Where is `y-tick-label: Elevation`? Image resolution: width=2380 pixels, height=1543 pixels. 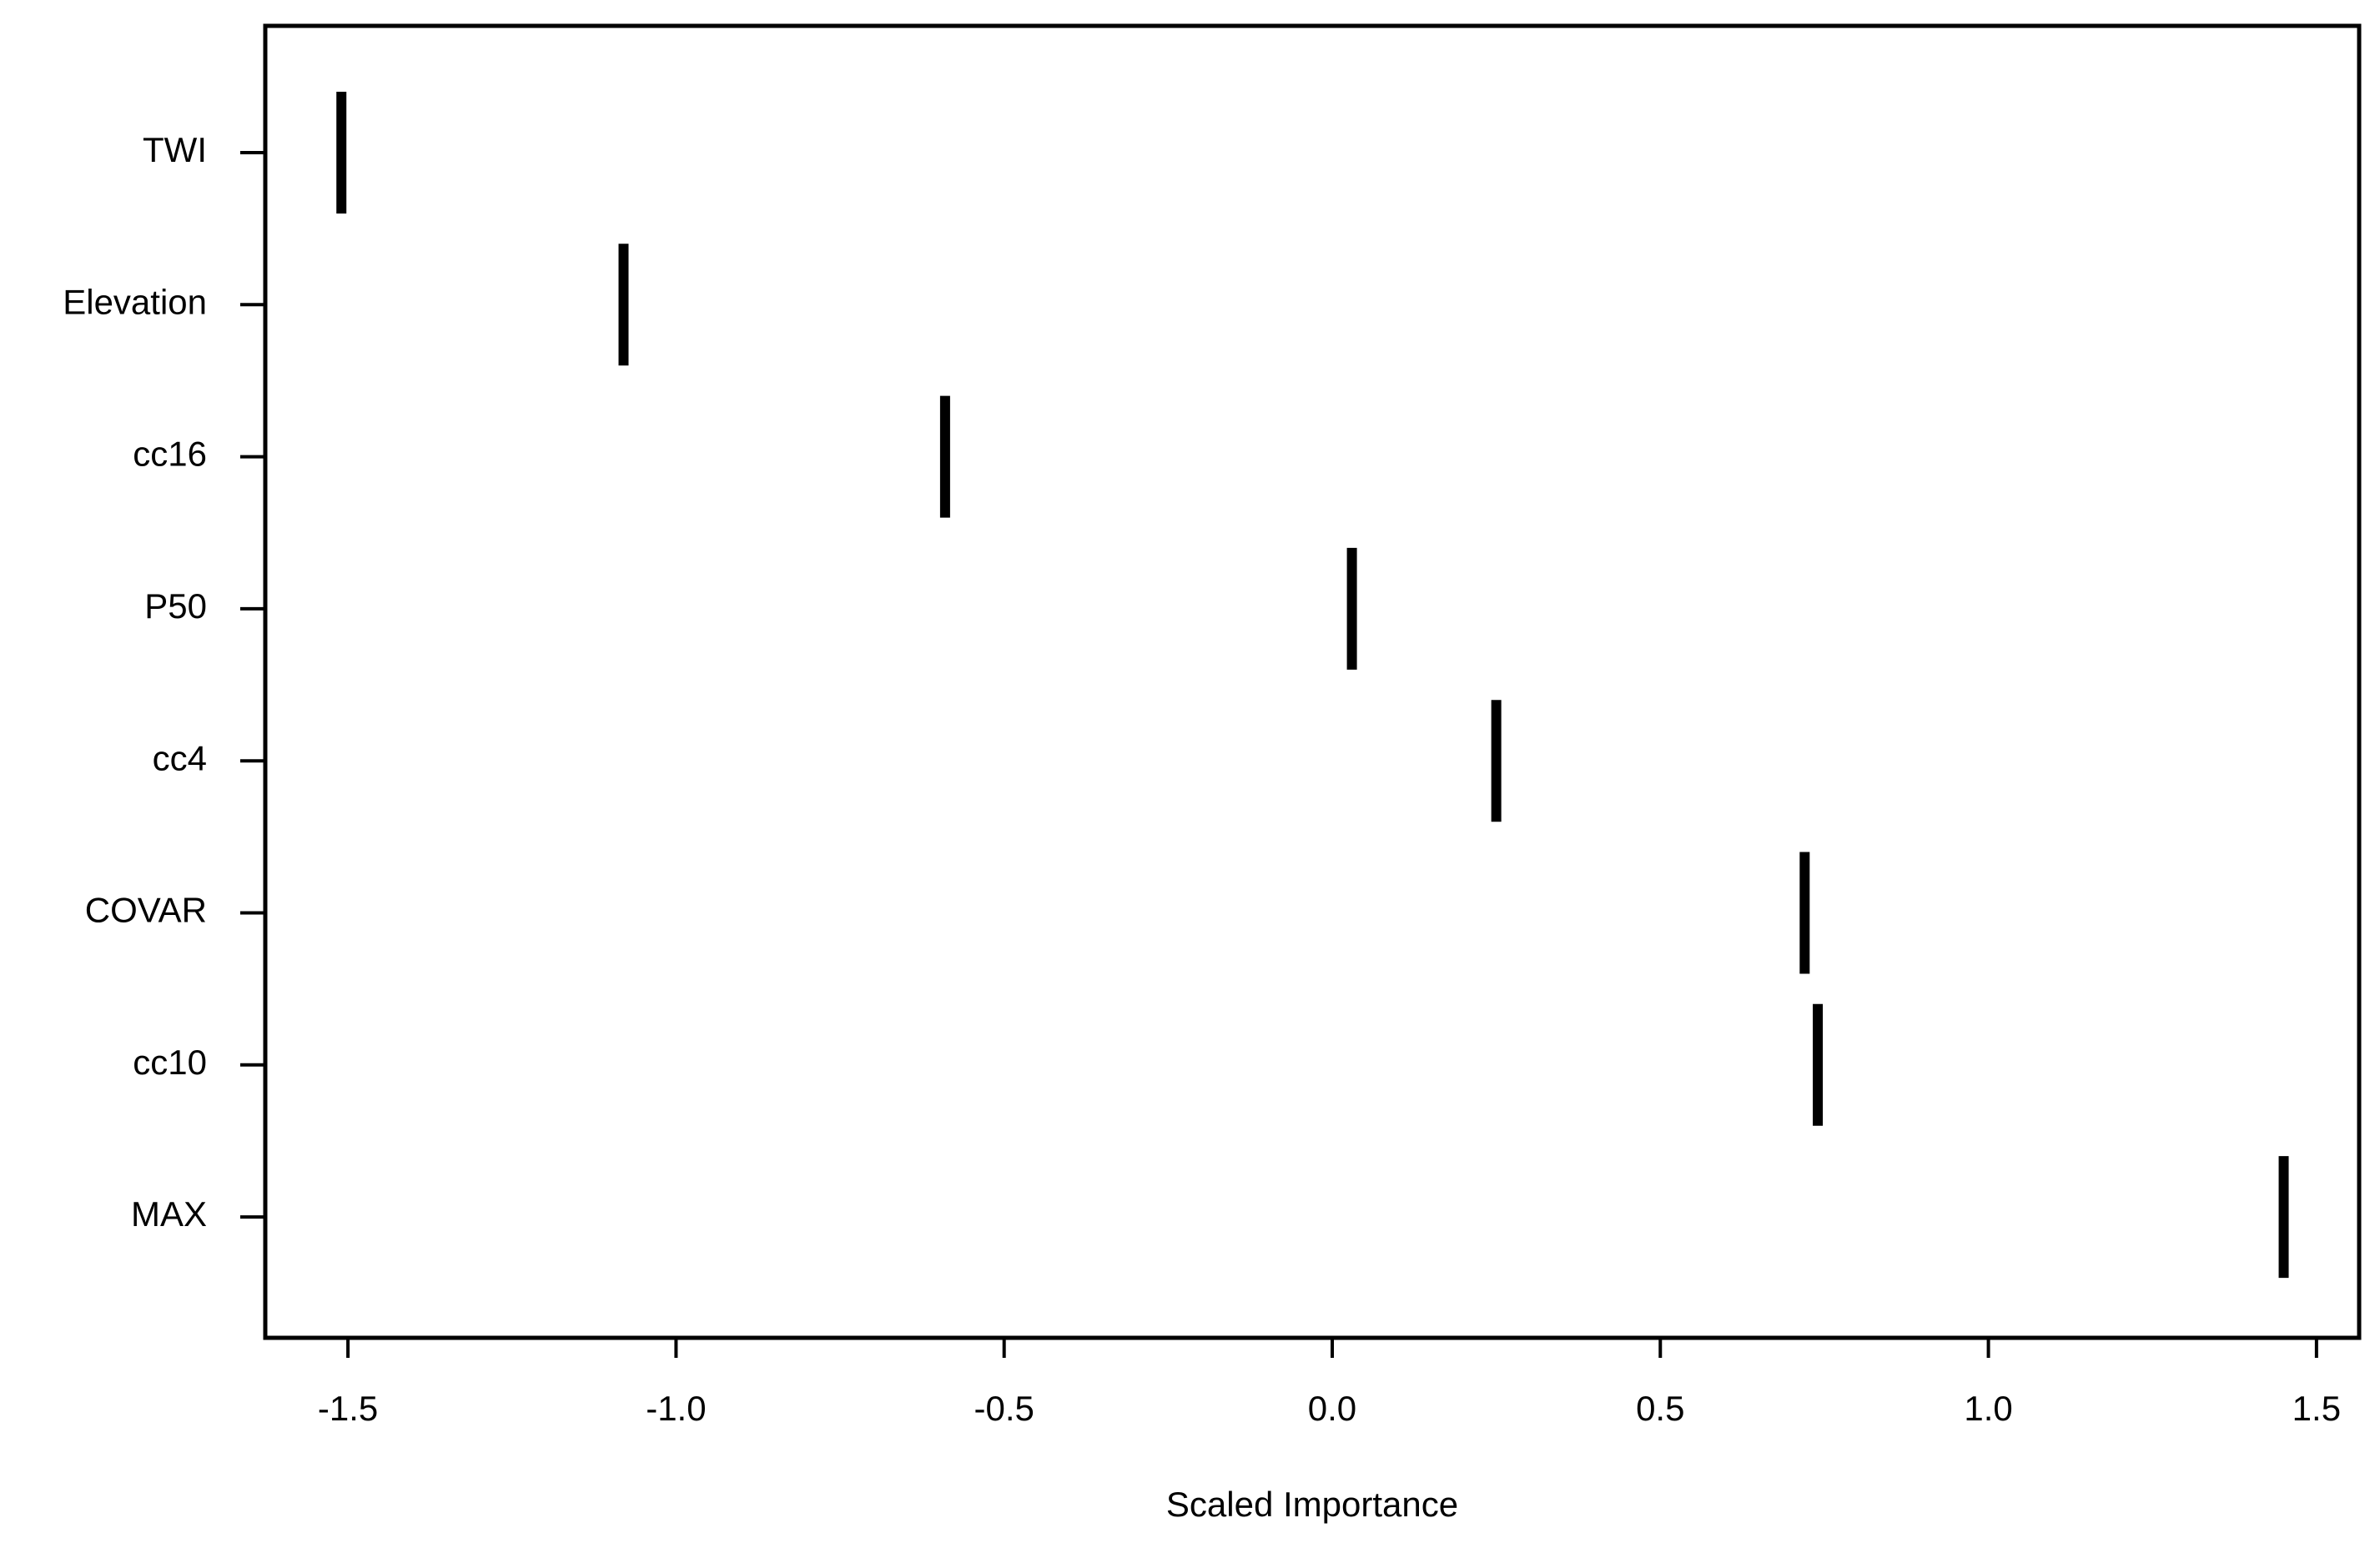 y-tick-label: Elevation is located at coordinates (135, 301).